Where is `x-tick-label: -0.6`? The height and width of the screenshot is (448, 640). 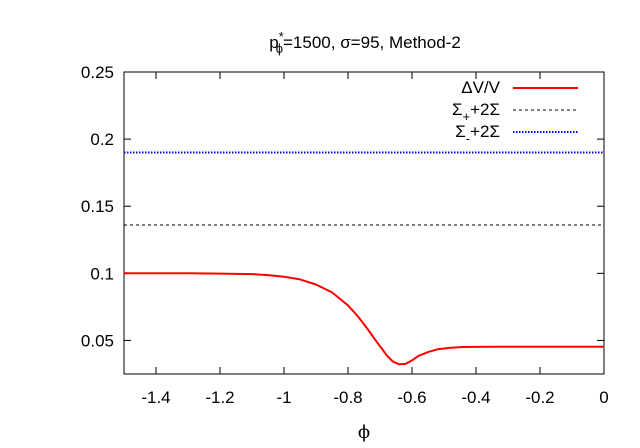
x-tick-label: -0.6 is located at coordinates (411, 397).